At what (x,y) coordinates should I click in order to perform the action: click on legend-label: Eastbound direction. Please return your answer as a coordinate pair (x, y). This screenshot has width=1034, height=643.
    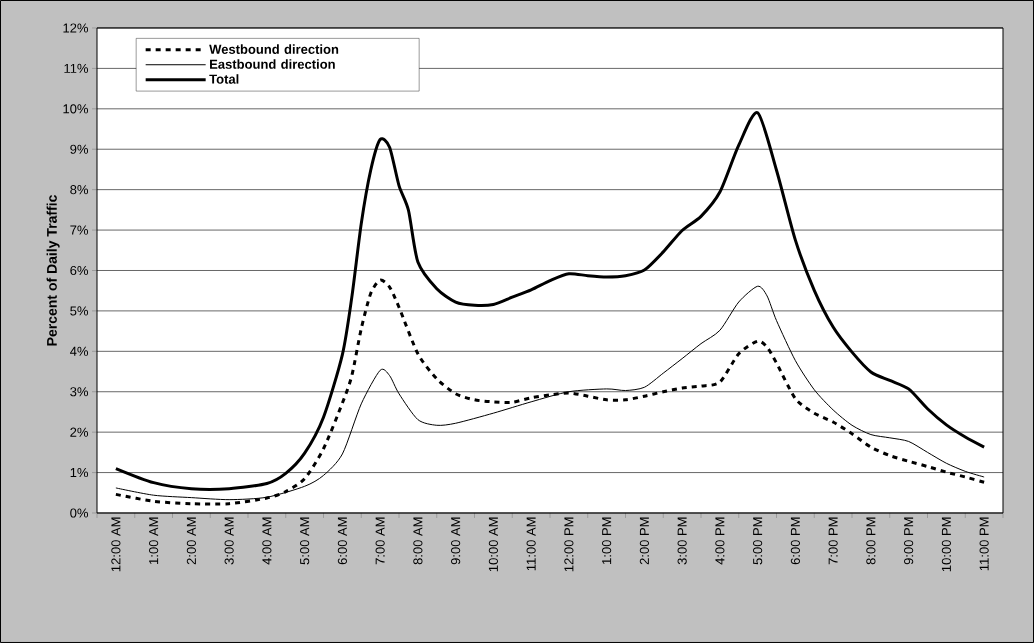
    Looking at the image, I should click on (272, 64).